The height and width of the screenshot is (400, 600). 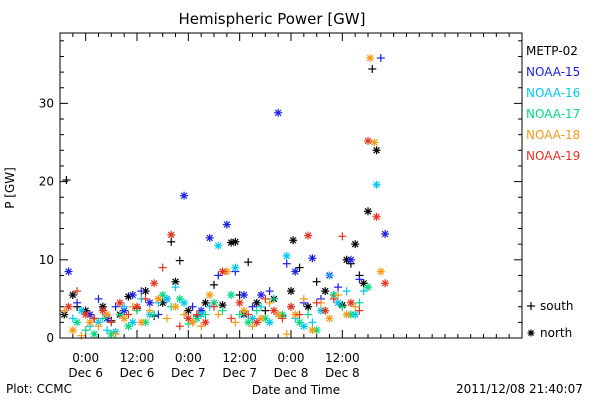 What do you see at coordinates (46, 260) in the screenshot?
I see `y-tick-label: 10` at bounding box center [46, 260].